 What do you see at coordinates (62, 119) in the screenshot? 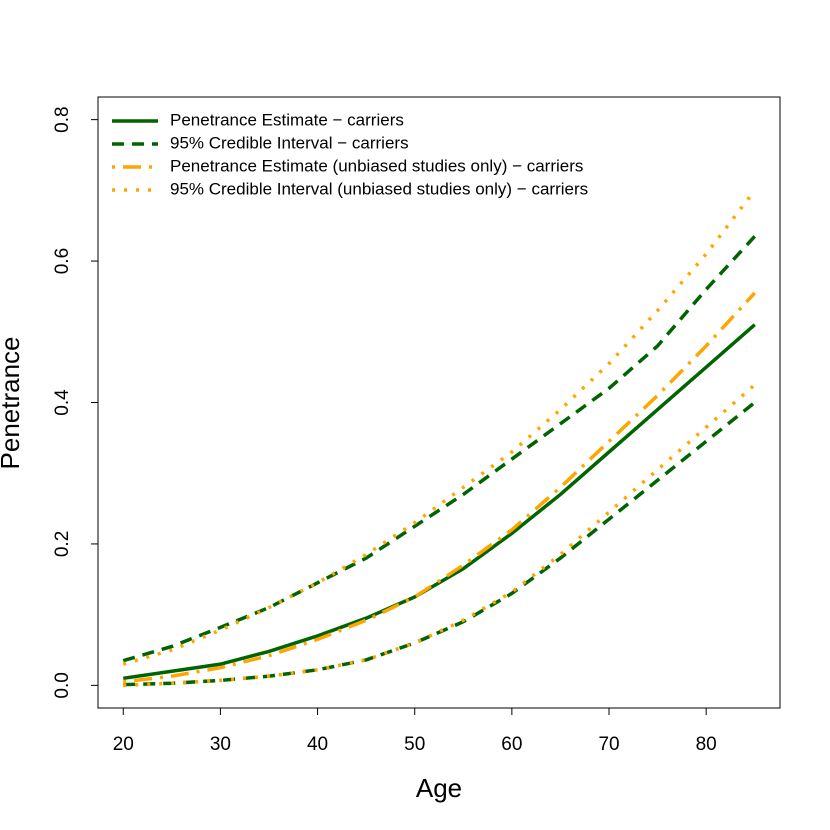
I see `y-tick-label: 0.8` at bounding box center [62, 119].